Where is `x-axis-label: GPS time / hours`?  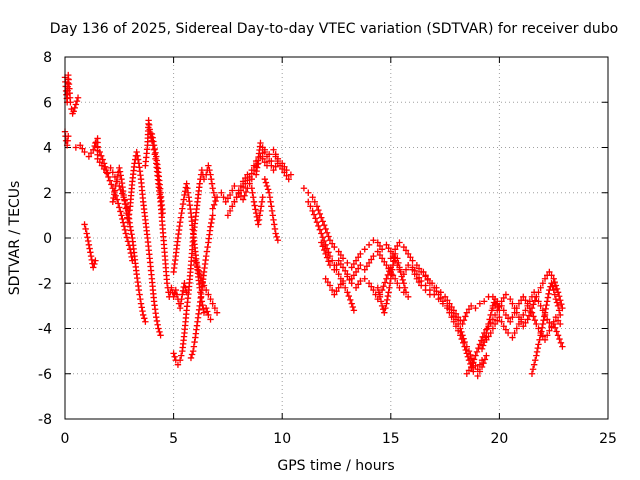
x-axis-label: GPS time / hours is located at coordinates (335, 466).